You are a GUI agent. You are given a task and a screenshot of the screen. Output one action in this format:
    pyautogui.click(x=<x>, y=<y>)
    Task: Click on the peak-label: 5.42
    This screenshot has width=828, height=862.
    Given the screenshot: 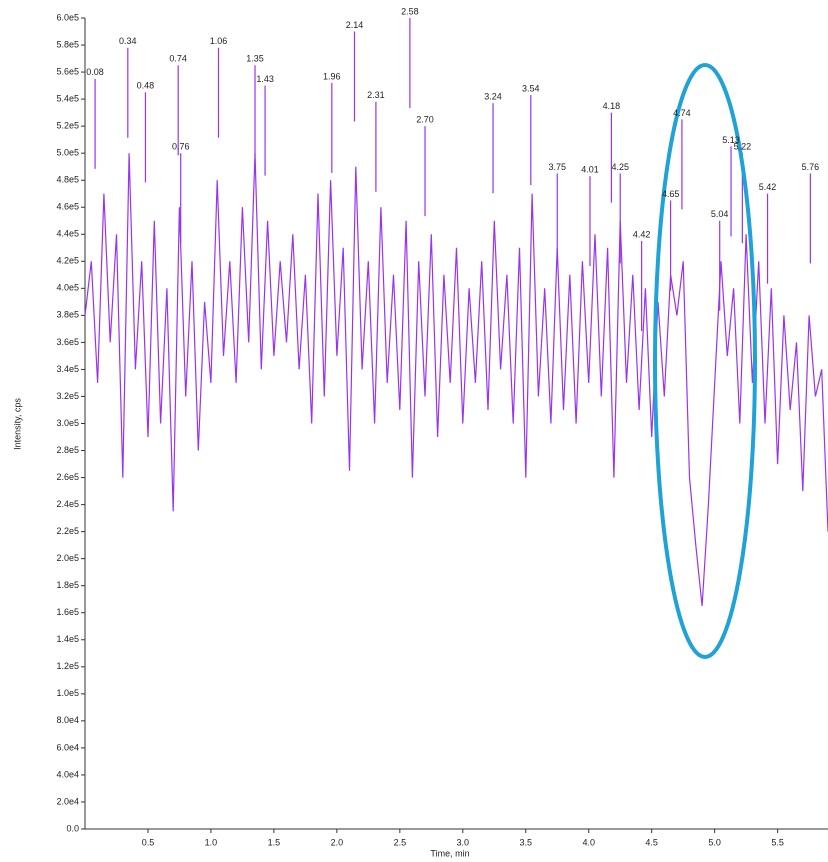 What is the action you would take?
    pyautogui.click(x=768, y=187)
    